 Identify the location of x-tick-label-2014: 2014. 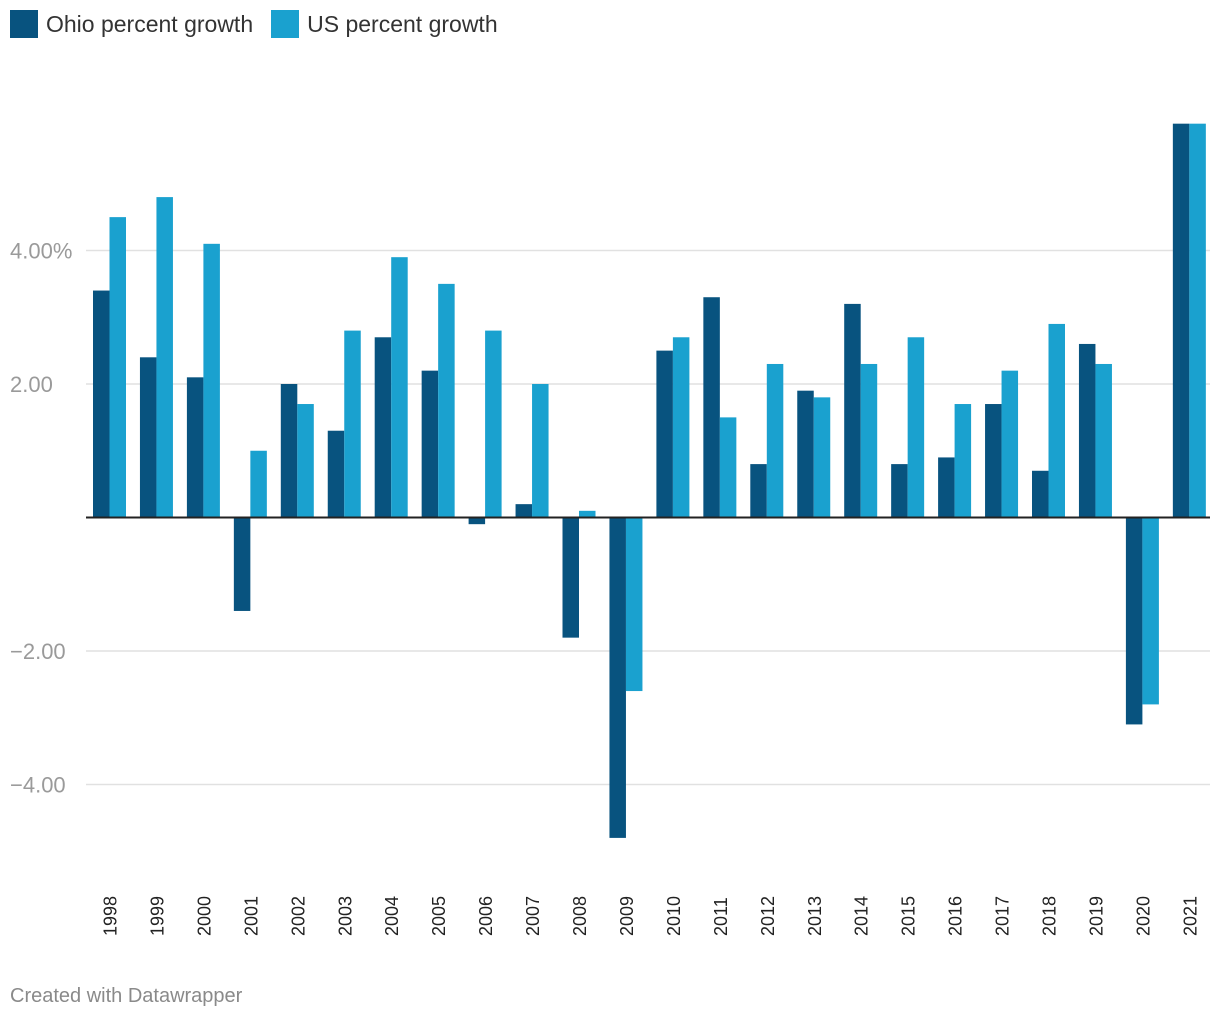
(862, 916).